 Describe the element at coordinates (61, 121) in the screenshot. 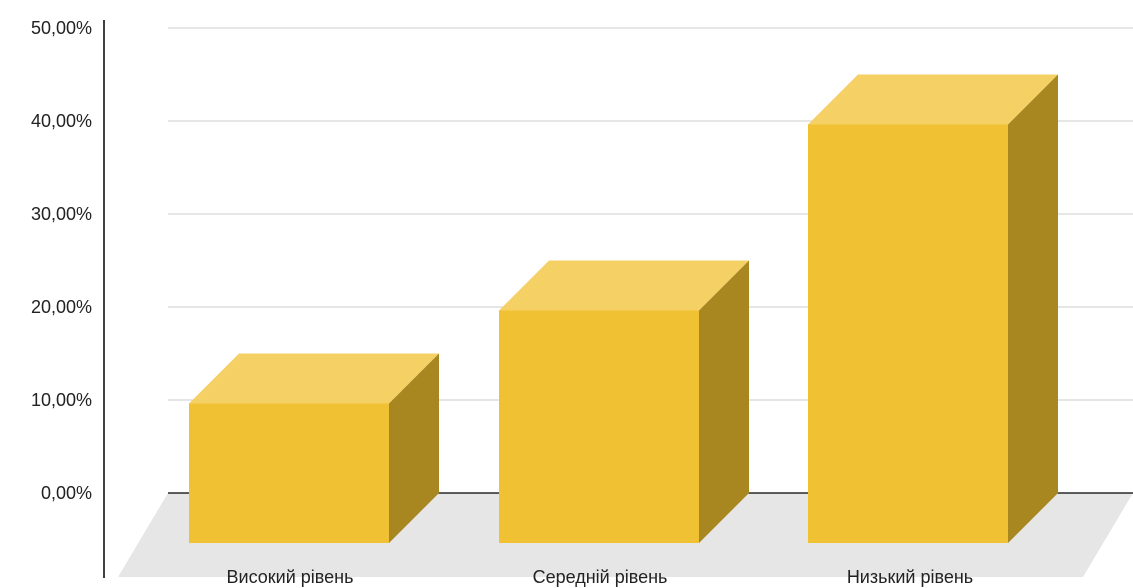

I see `y-tick-label: 40,00%` at that location.